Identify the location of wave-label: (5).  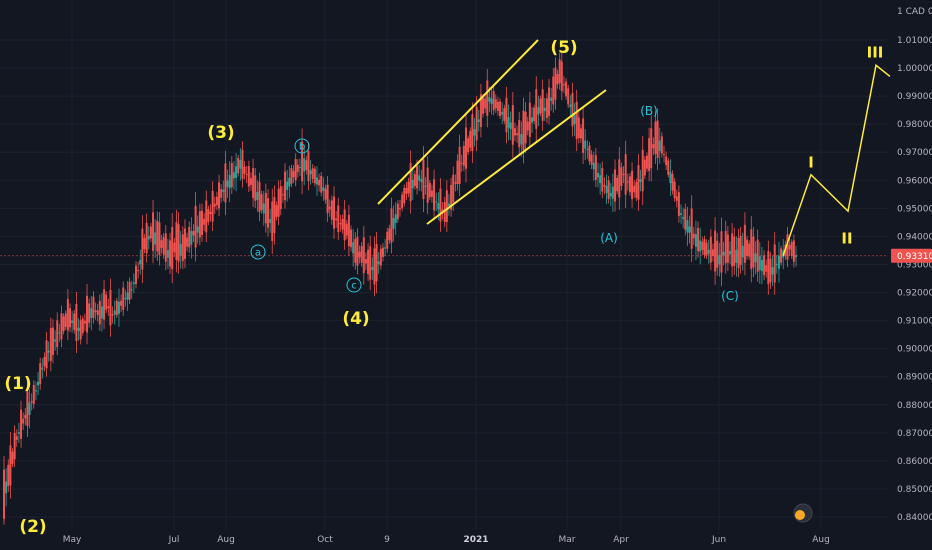
(563, 48).